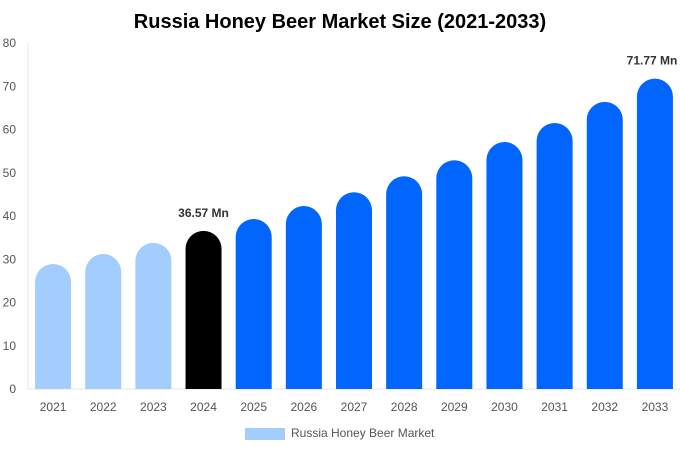 This screenshot has width=680, height=455. I want to click on x-tick-label: 2026, so click(303, 407).